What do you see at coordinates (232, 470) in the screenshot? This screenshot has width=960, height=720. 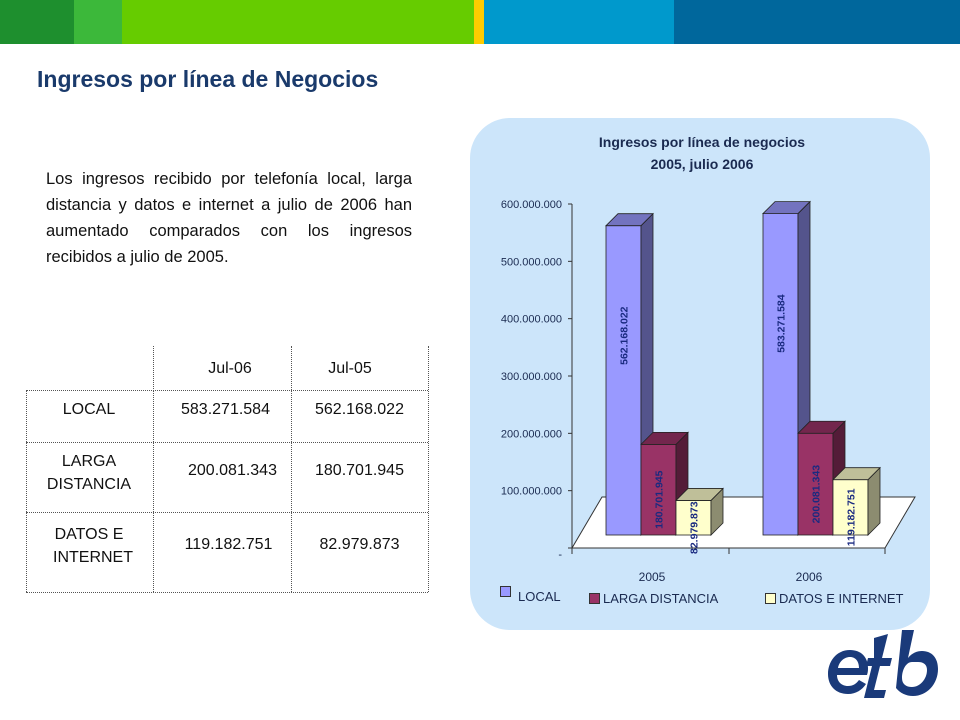 I see `cell-larga-jul06: 200.081.343` at bounding box center [232, 470].